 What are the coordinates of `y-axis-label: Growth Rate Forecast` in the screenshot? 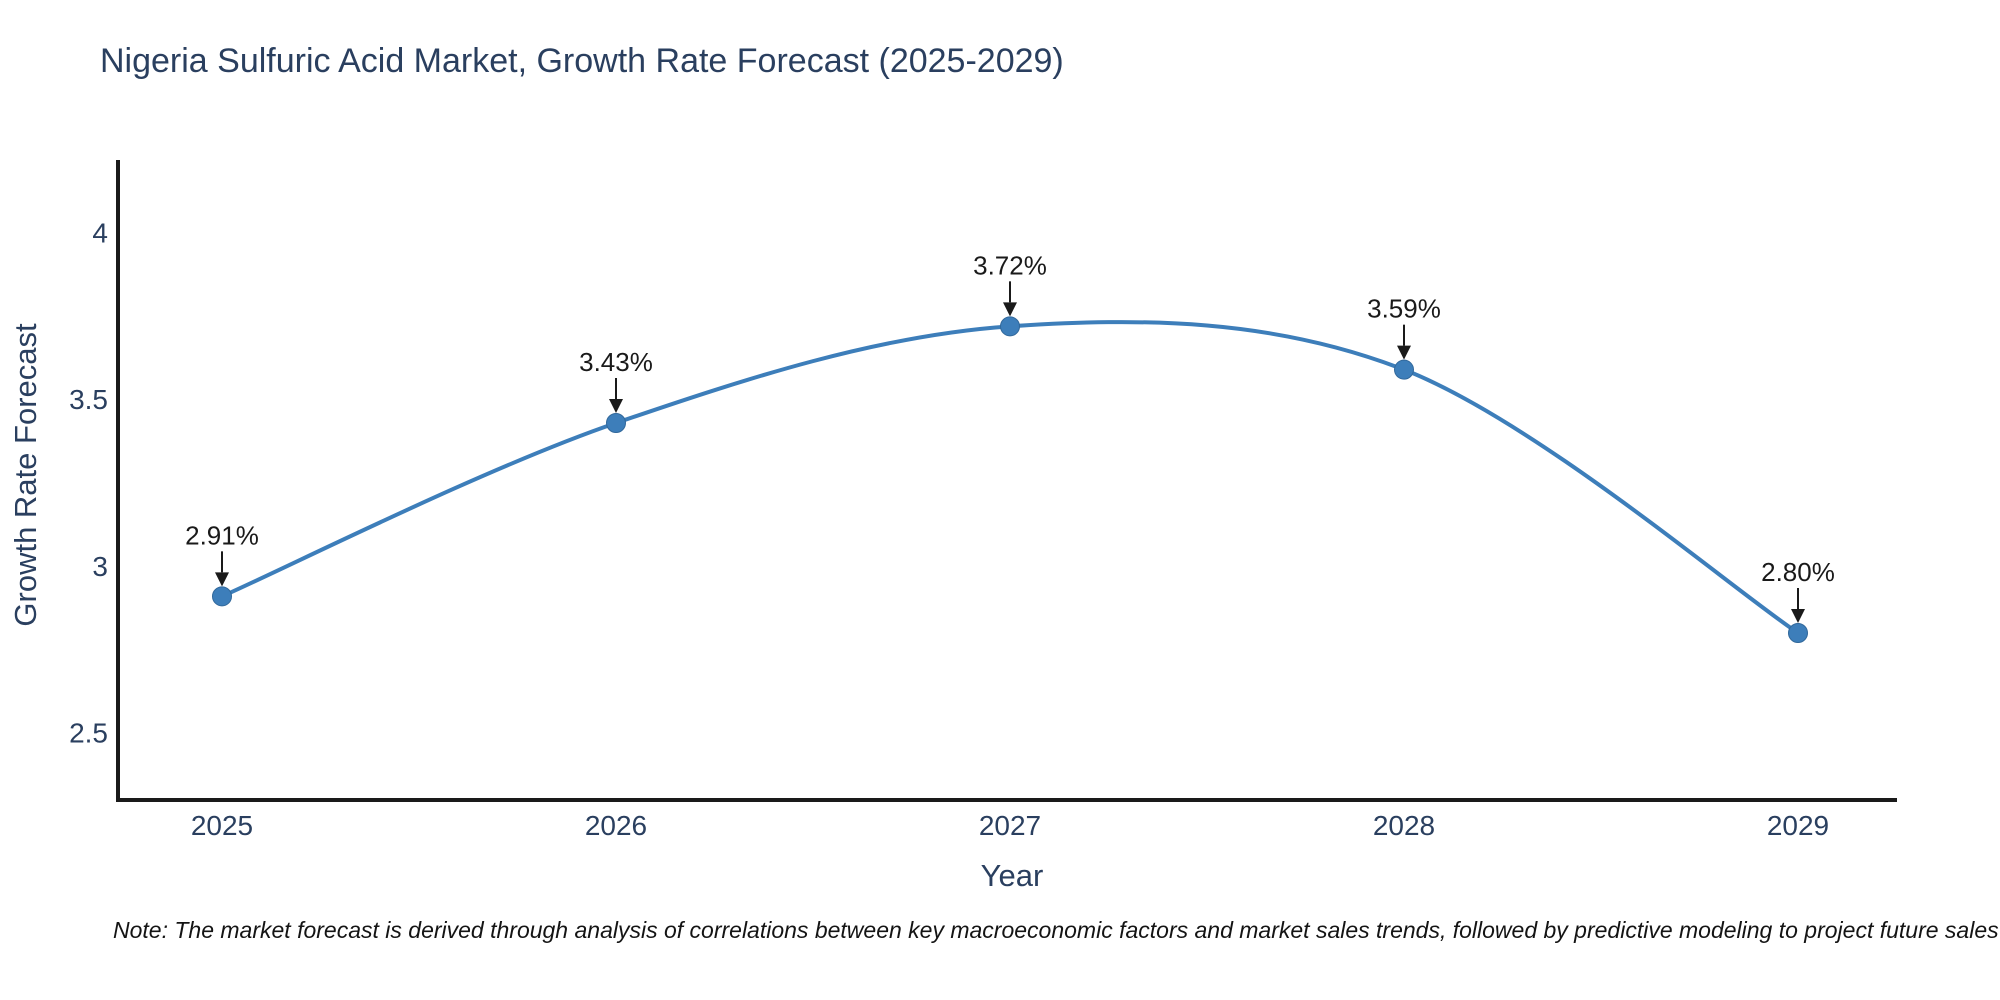 It's located at (25, 475).